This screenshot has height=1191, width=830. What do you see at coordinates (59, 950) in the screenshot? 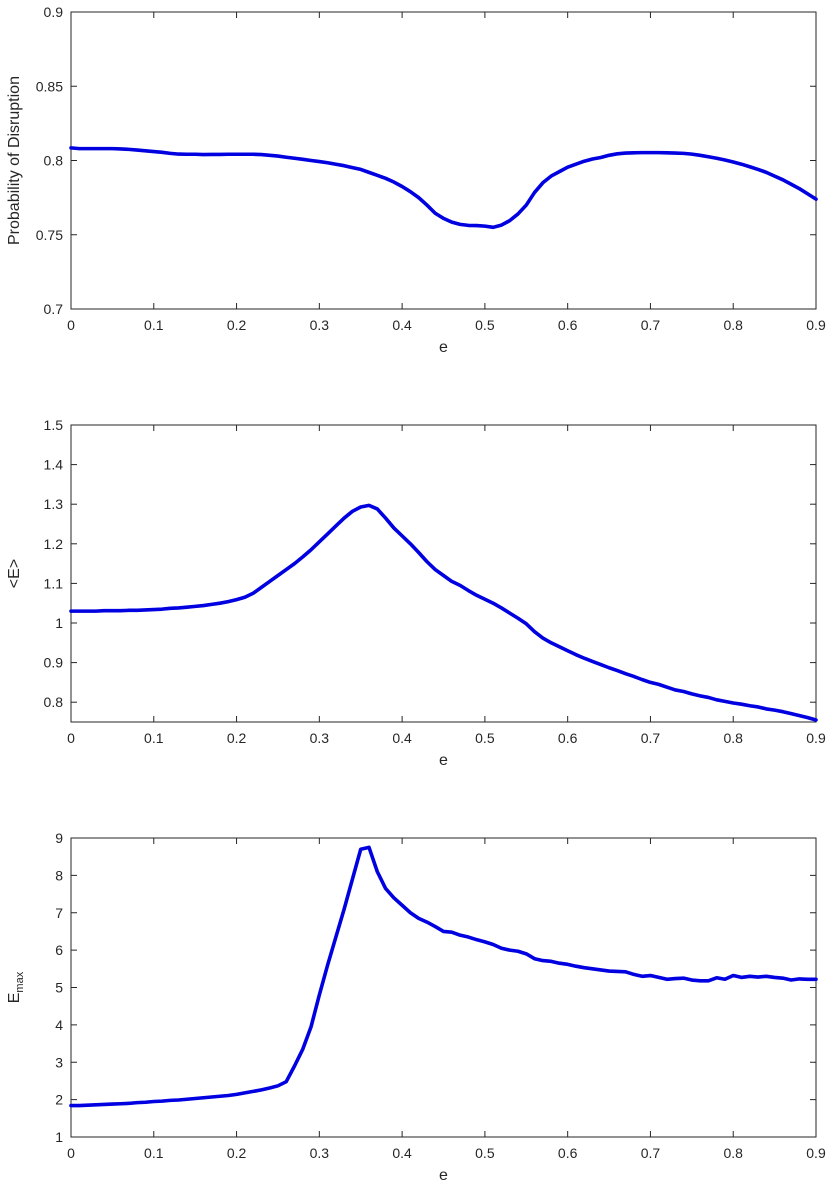
I see `y-tick-label: 6` at bounding box center [59, 950].